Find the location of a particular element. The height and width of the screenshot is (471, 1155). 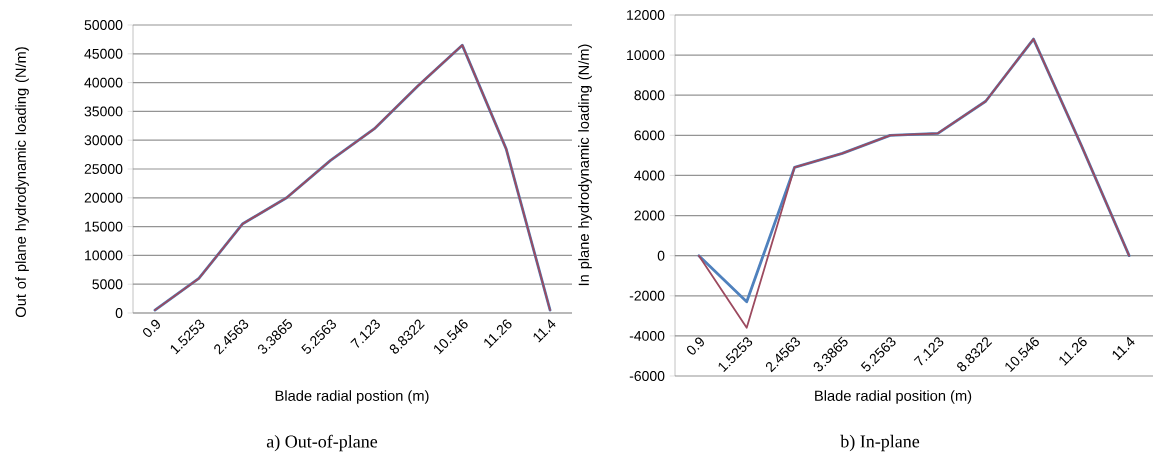

x-axis-title: Blade radial postion (m) is located at coordinates (352, 397).